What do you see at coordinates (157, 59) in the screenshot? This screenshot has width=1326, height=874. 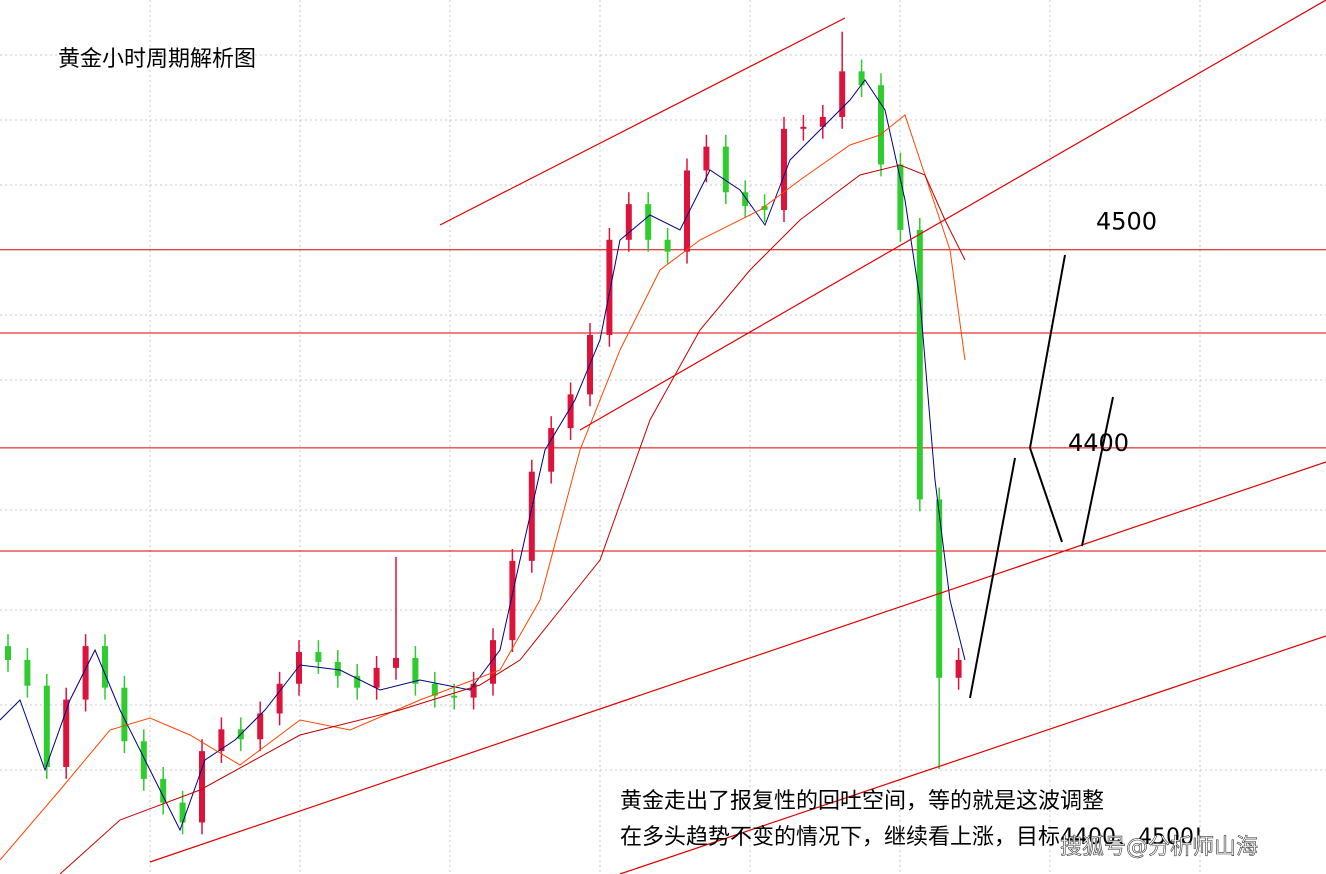 I see `chart-title: 黄金小时周期解析图` at bounding box center [157, 59].